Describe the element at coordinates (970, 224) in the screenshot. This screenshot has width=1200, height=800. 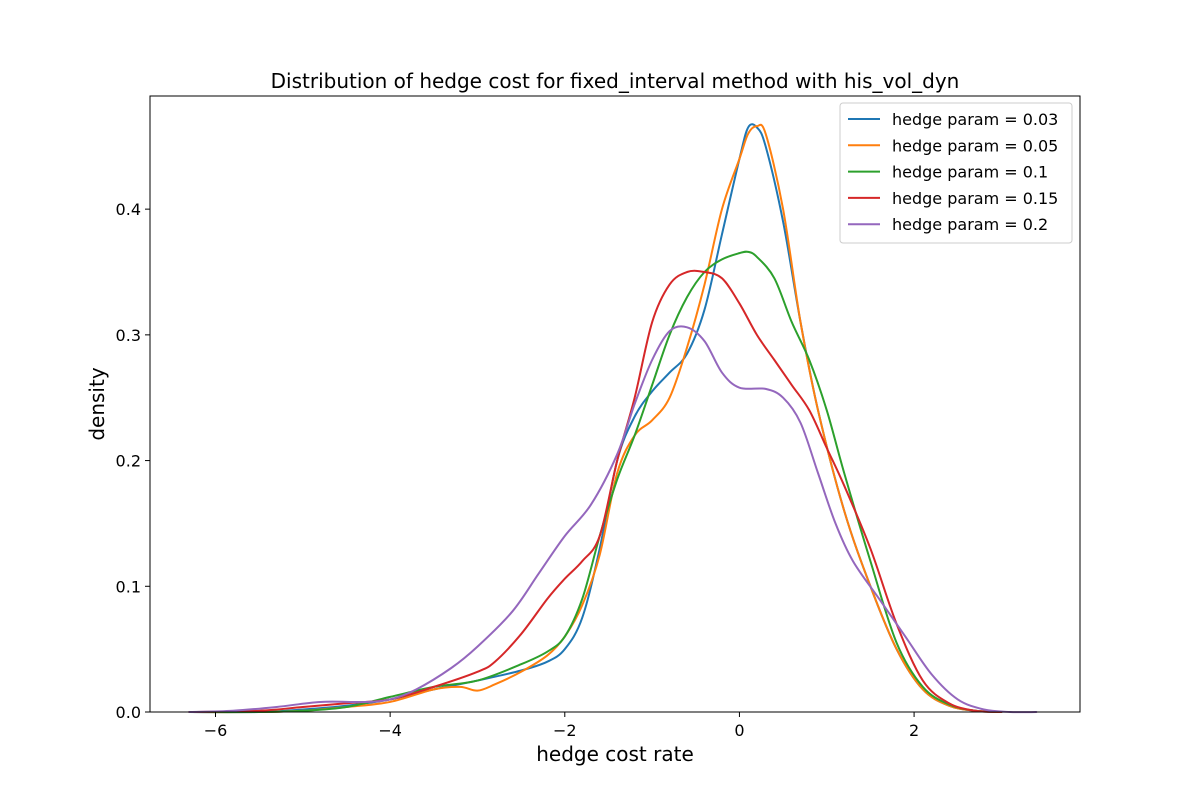
I see `legend-label: hedge param = 0.2` at that location.